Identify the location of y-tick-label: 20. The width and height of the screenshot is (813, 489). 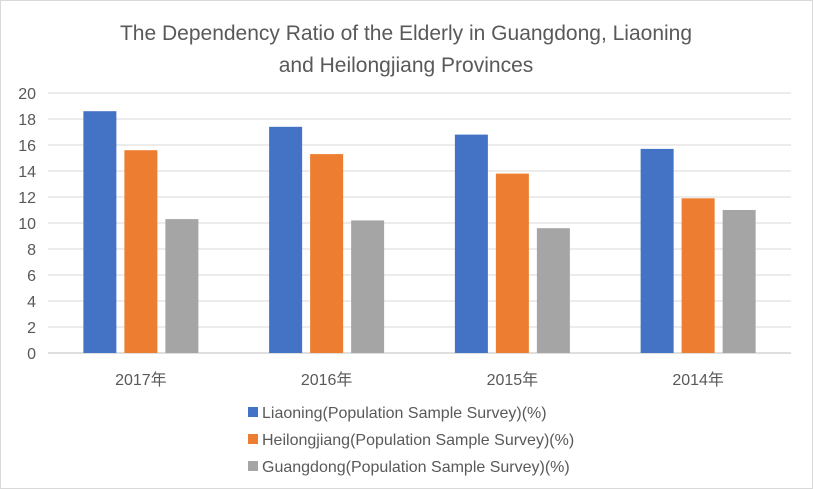
(27, 94).